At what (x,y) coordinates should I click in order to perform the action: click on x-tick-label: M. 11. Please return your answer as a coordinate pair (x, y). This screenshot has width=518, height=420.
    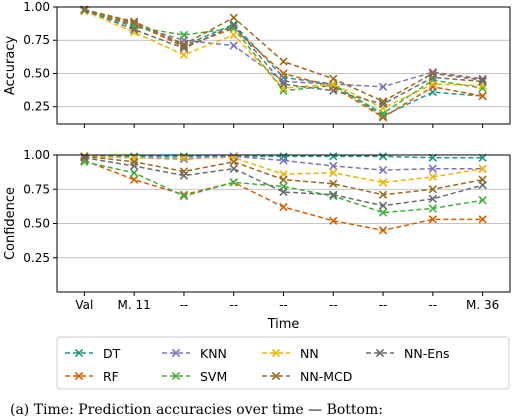
    Looking at the image, I should click on (134, 305).